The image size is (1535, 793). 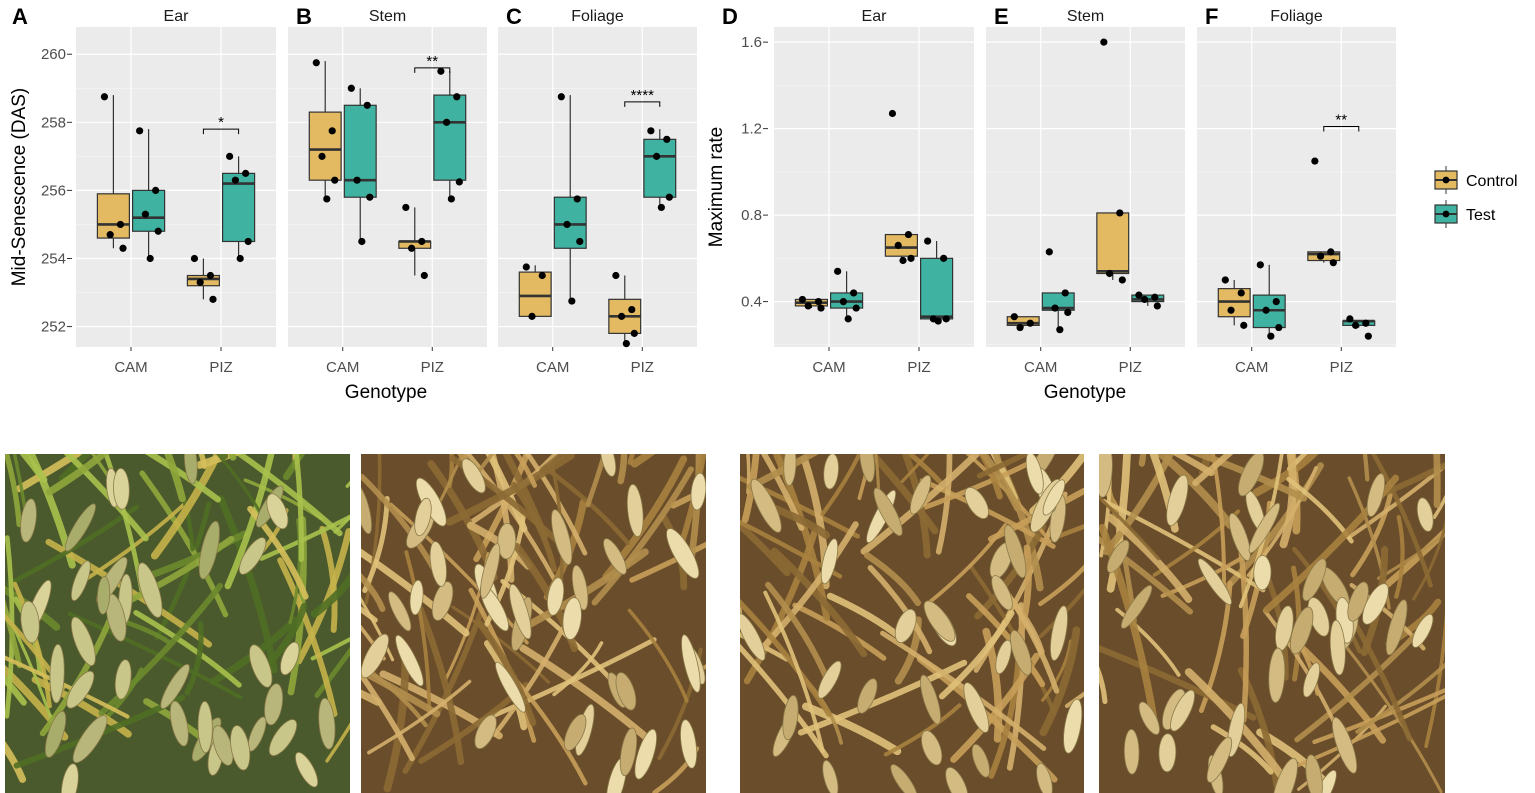 What do you see at coordinates (1085, 392) in the screenshot?
I see `x-axis-title: Genotype` at bounding box center [1085, 392].